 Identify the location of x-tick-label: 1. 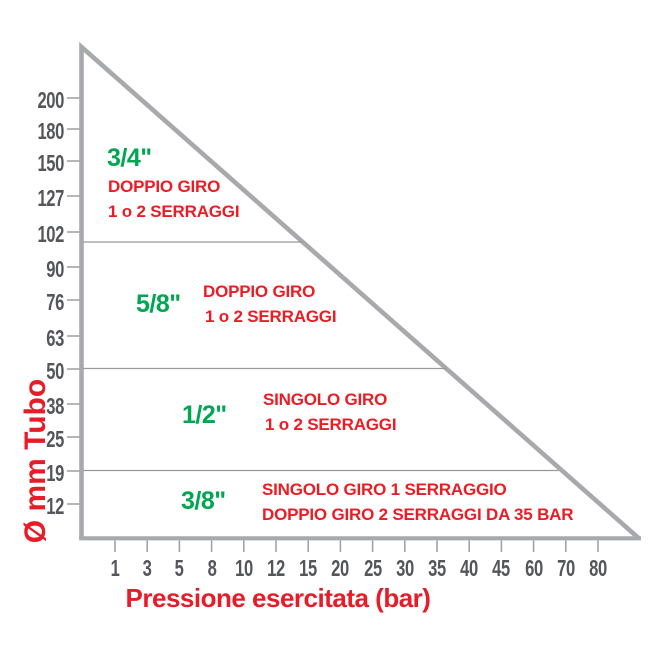
(115, 568).